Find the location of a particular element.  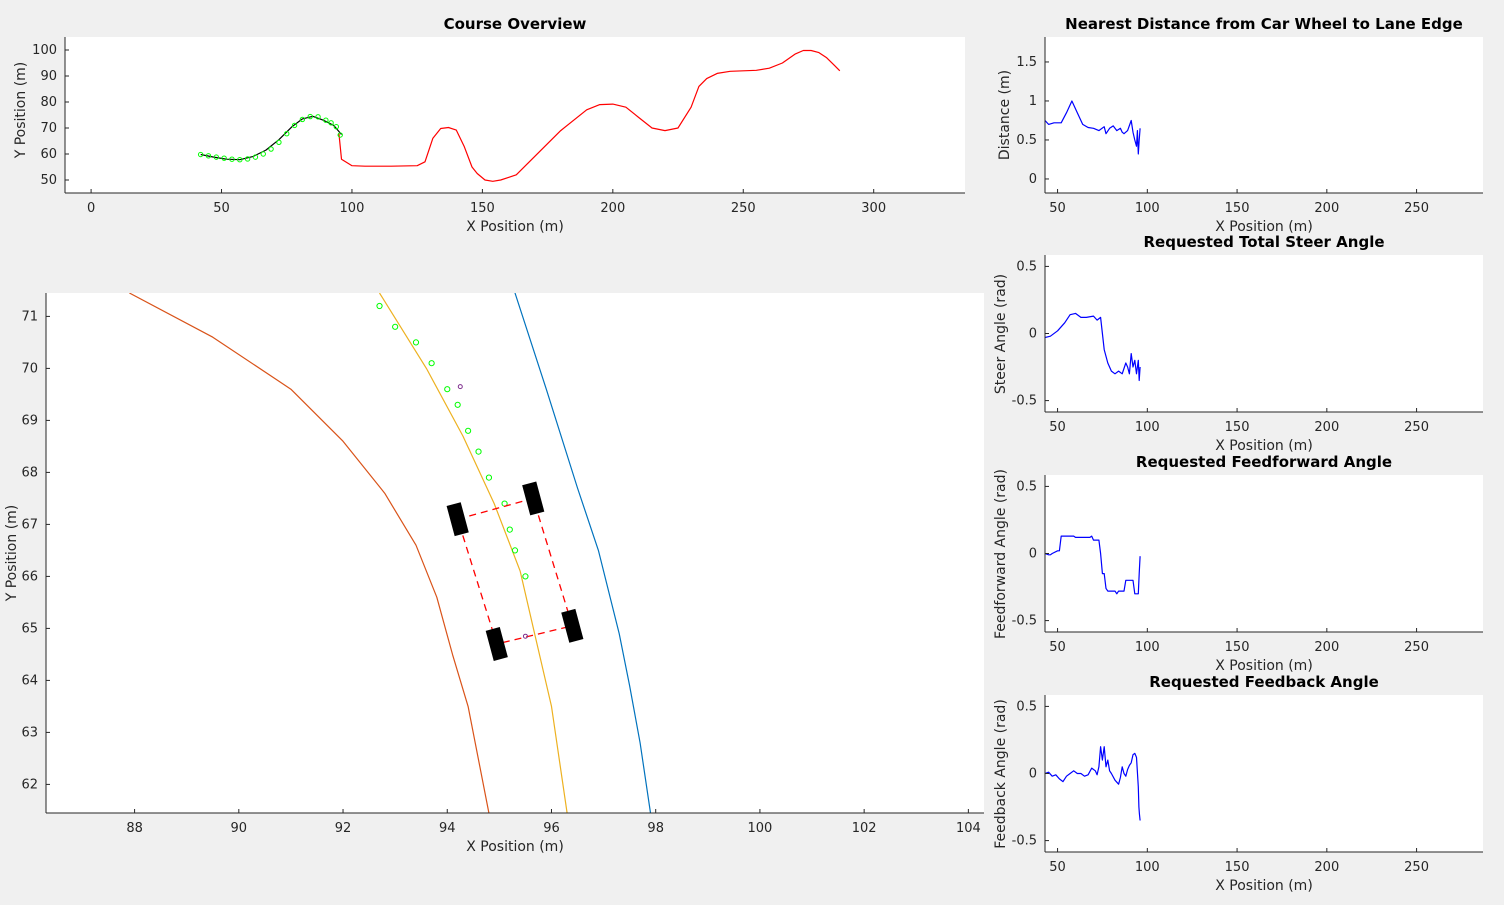

steer-ytick-label: 0 is located at coordinates (1033, 334).